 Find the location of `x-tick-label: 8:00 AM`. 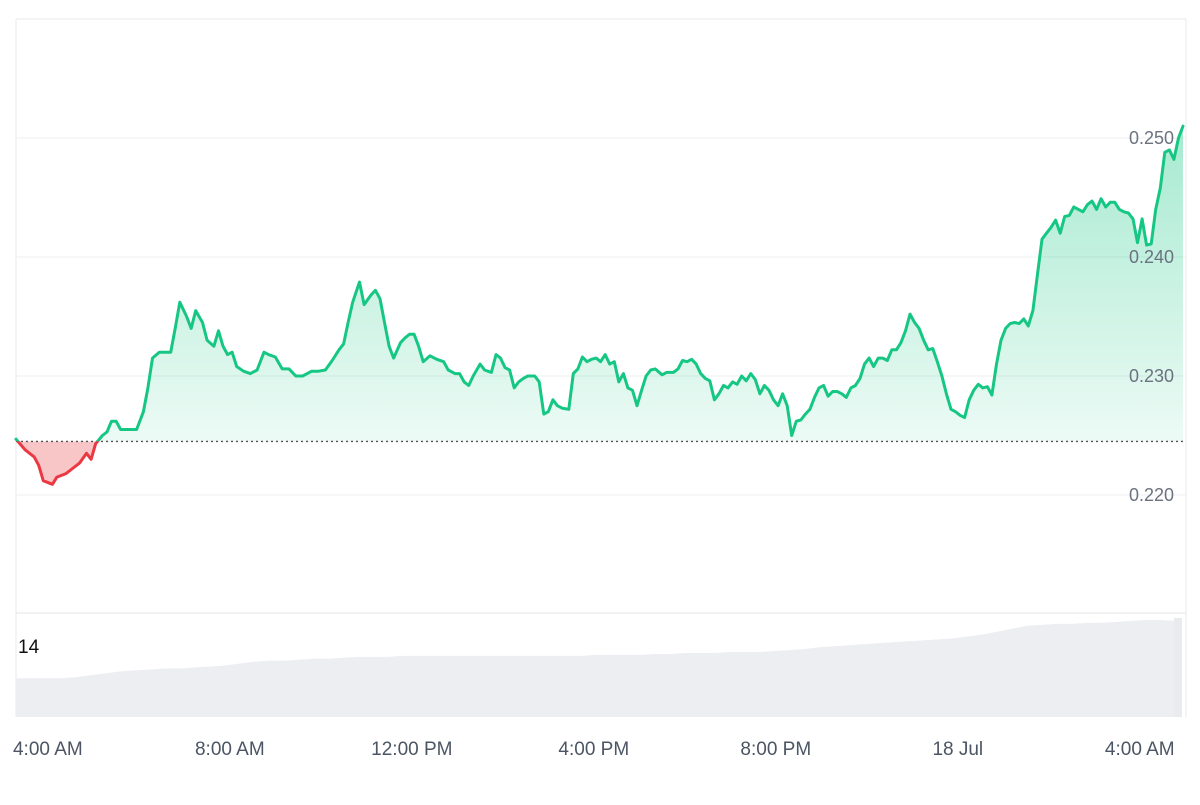

x-tick-label: 8:00 AM is located at coordinates (230, 749).